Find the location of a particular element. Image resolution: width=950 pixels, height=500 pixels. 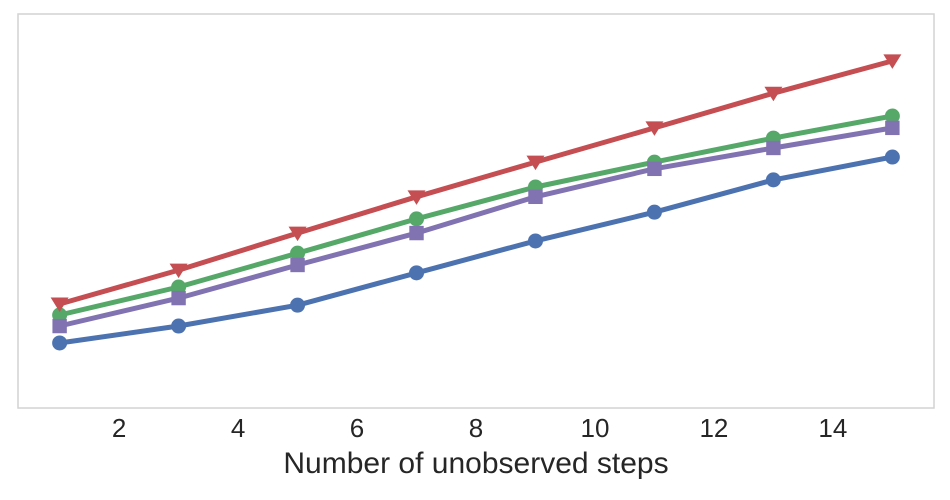

x-tick-label: 12 is located at coordinates (713, 428).